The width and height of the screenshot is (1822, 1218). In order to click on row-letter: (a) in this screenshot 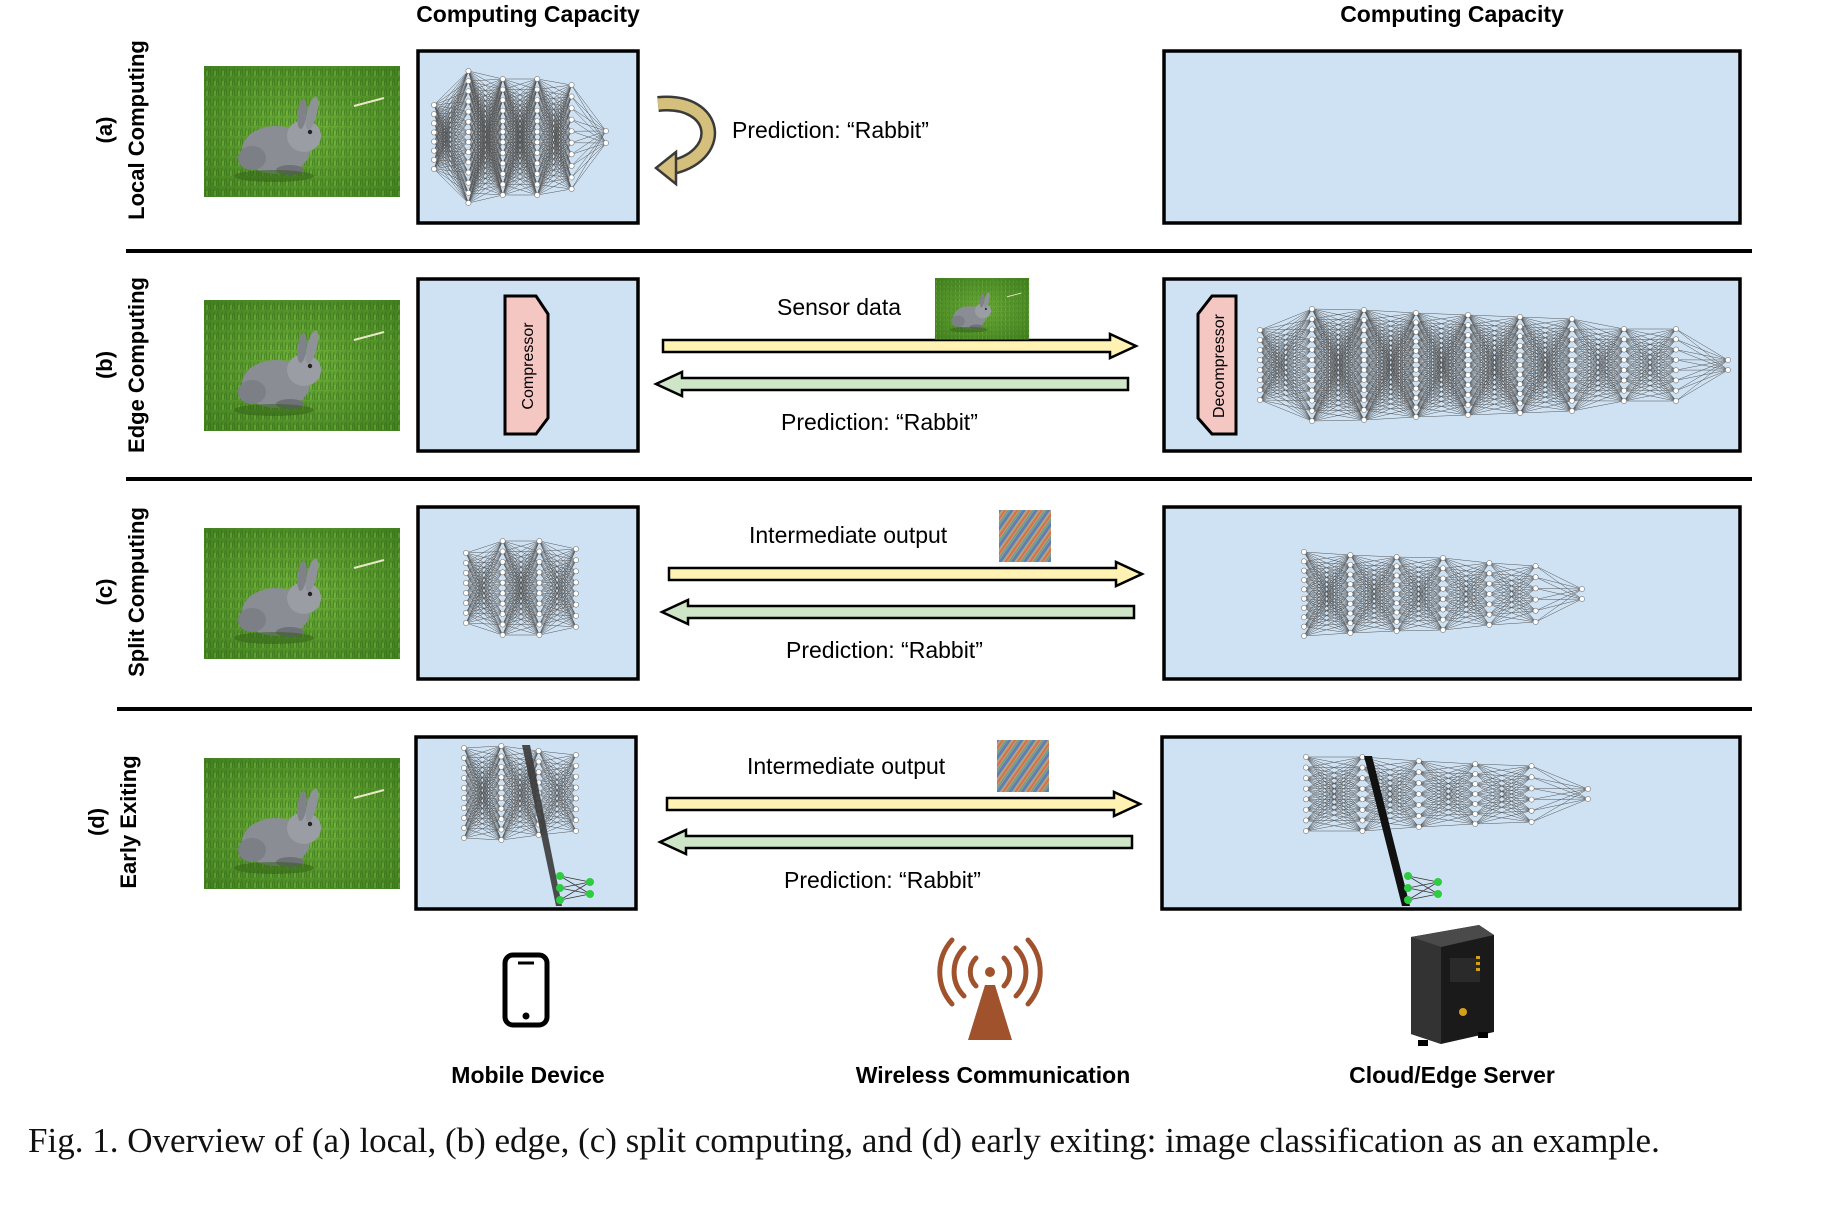, I will do `click(104, 130)`.